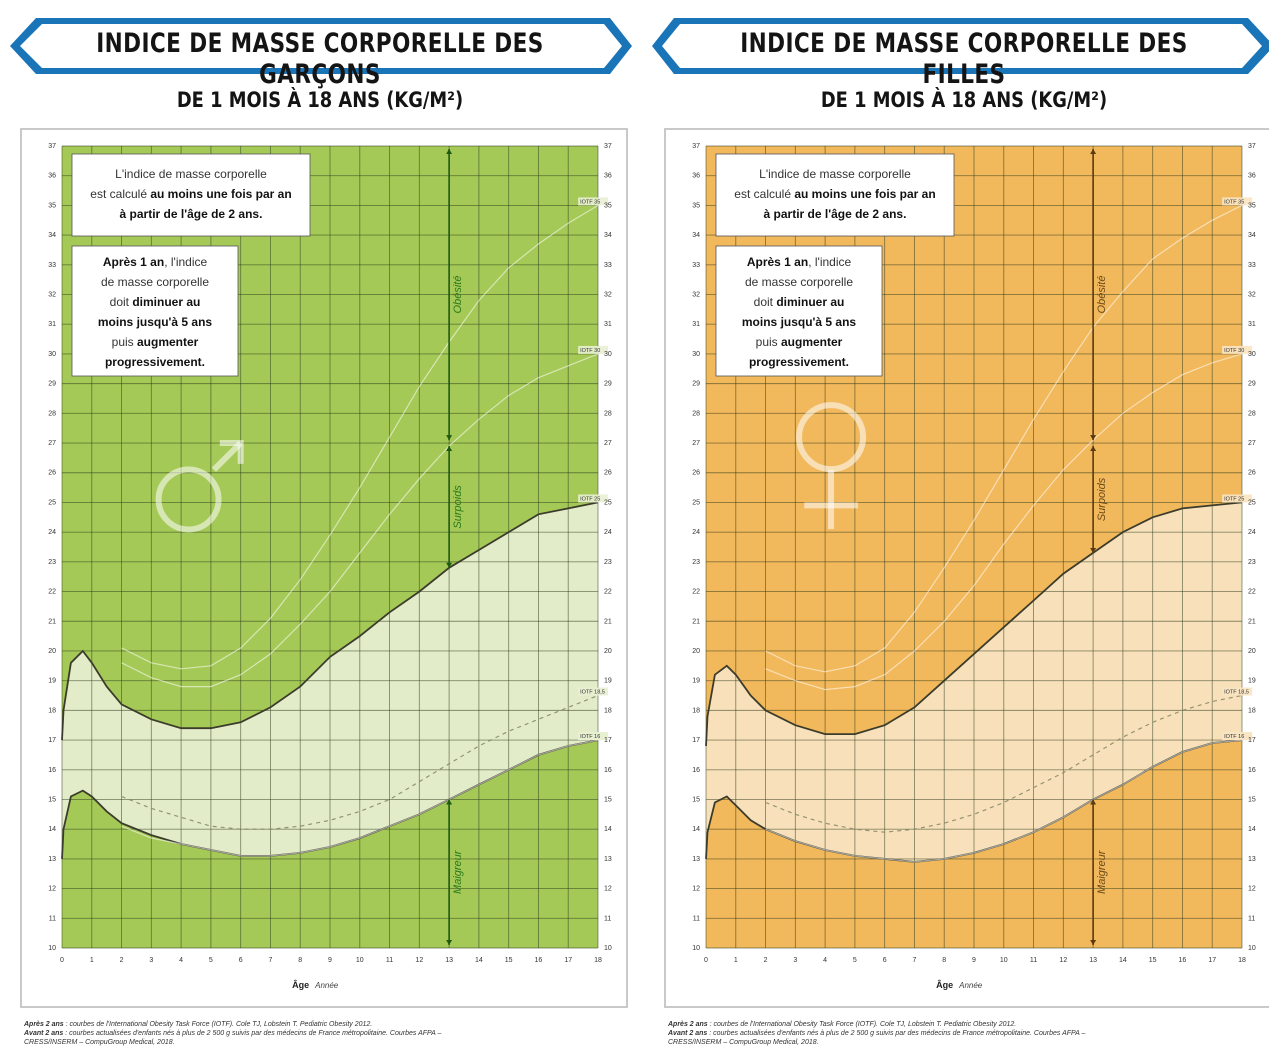 This screenshot has width=1269, height=1059. What do you see at coordinates (944, 960) in the screenshot?
I see `x-tick-label: 8` at bounding box center [944, 960].